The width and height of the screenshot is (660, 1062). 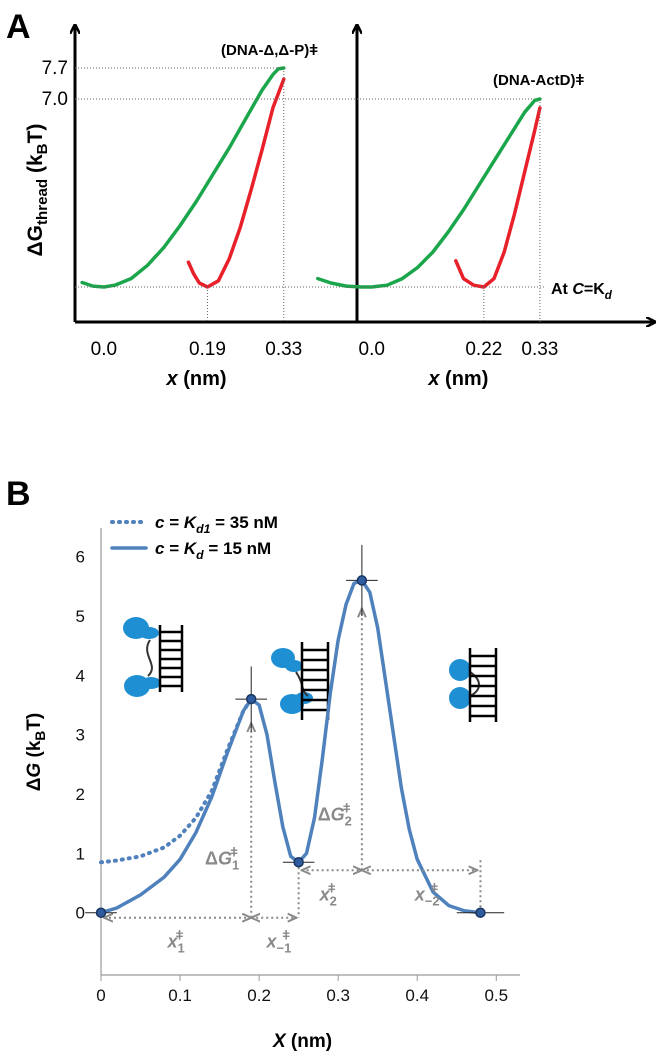 What do you see at coordinates (200, 555) in the screenshot?
I see `legend-label-part: d` at bounding box center [200, 555].